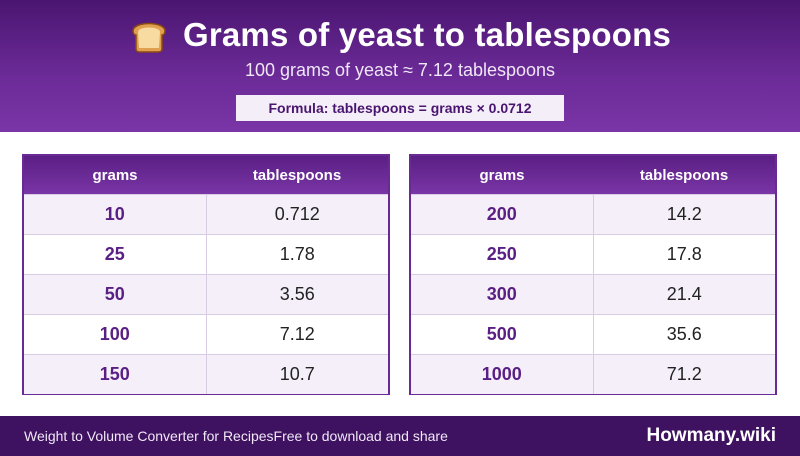 The image size is (800, 456). I want to click on tablespoons-cell: 14.2, so click(684, 214).